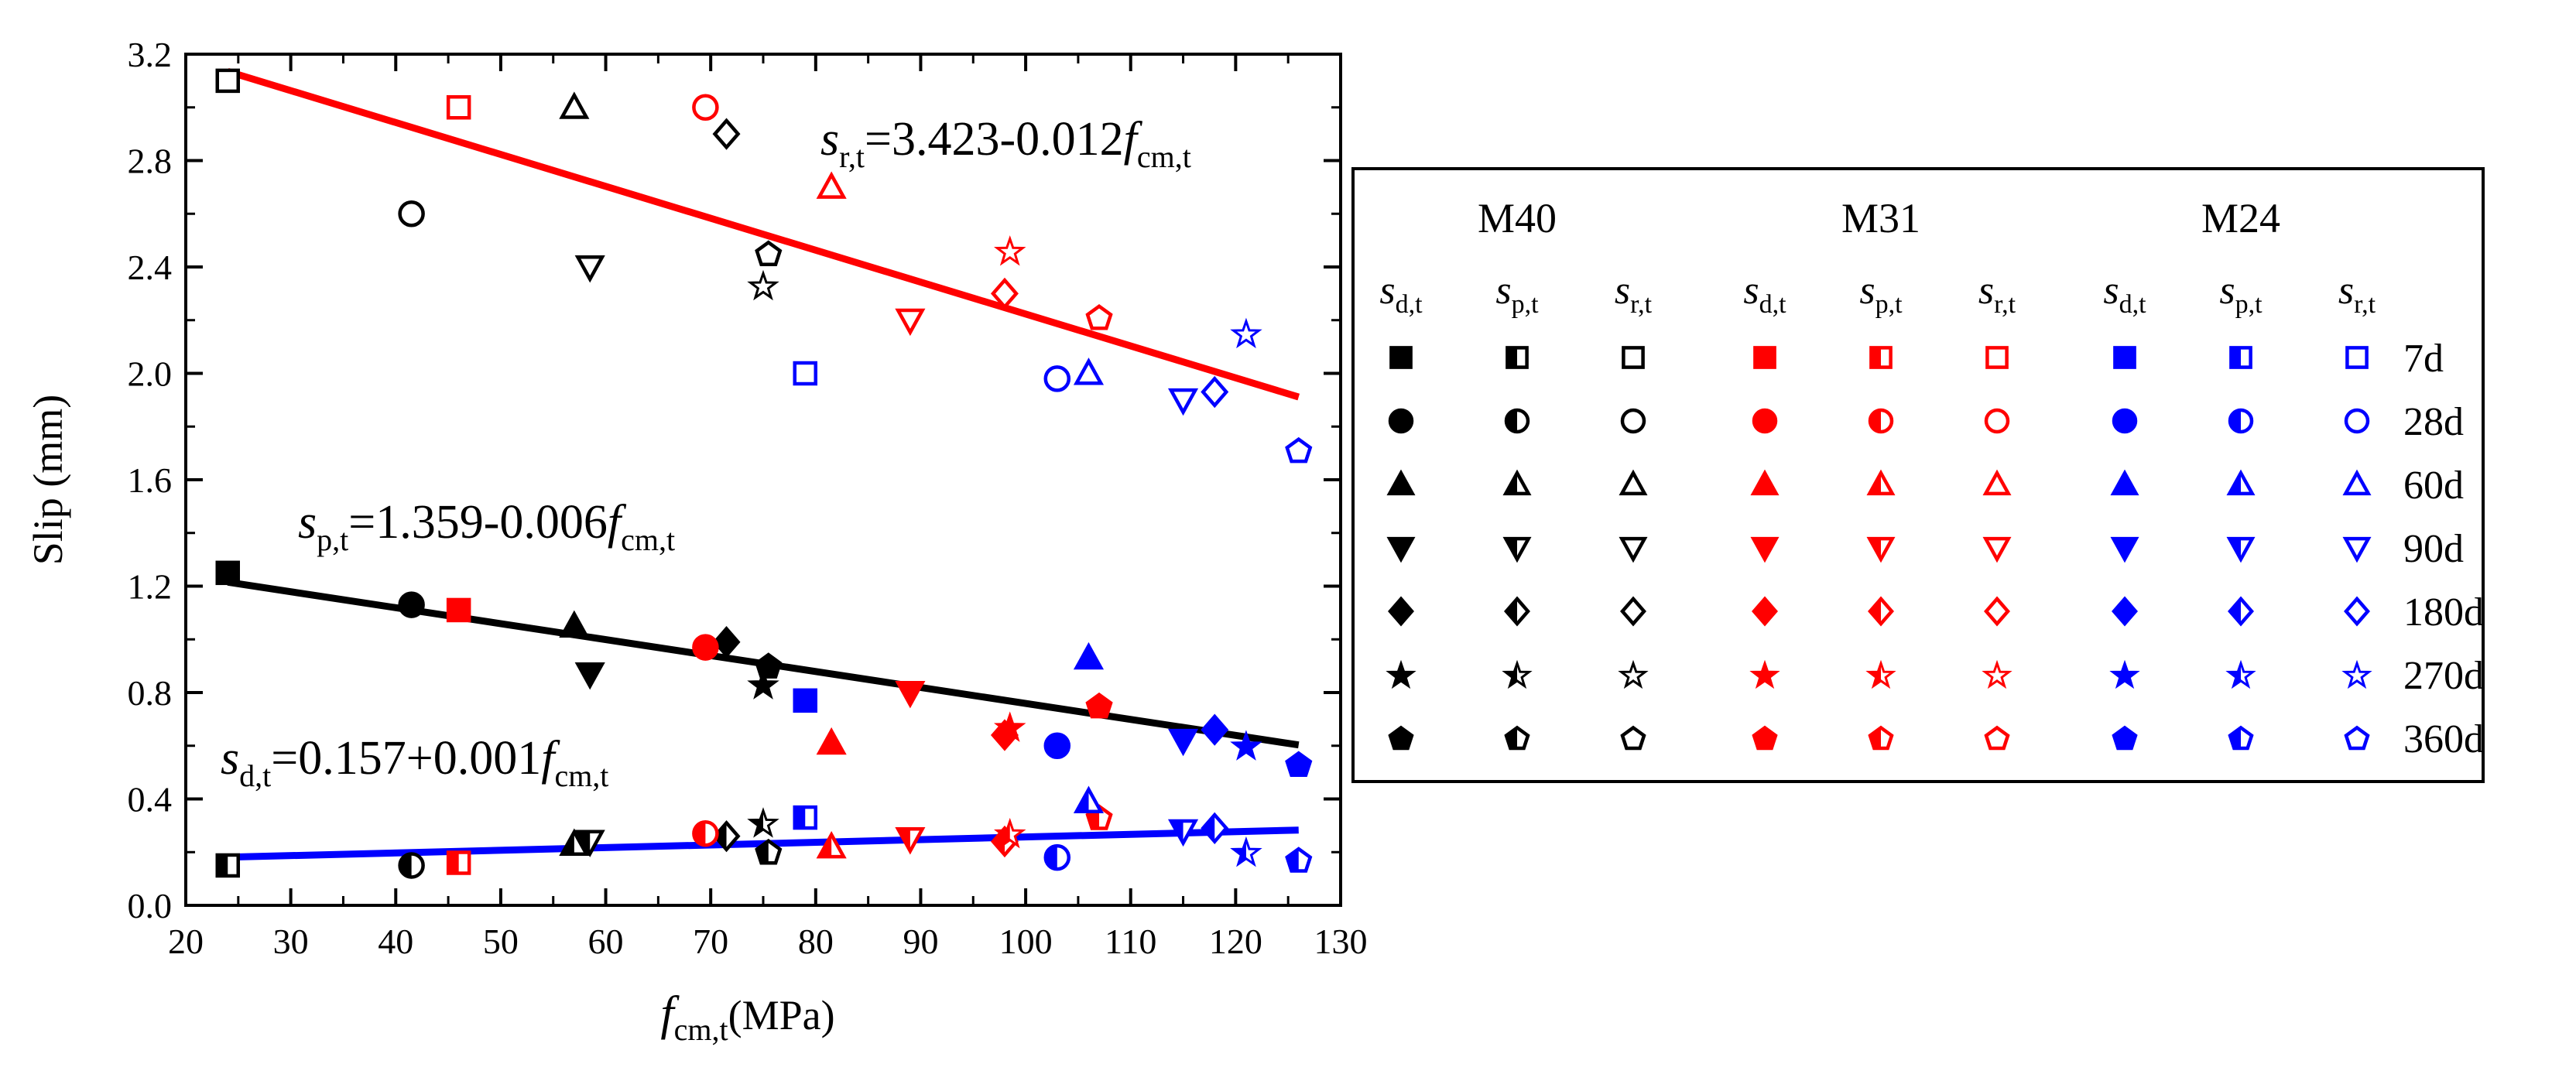 This screenshot has height=1081, width=2576. What do you see at coordinates (1026, 941) in the screenshot?
I see `x-tick-label: 100` at bounding box center [1026, 941].